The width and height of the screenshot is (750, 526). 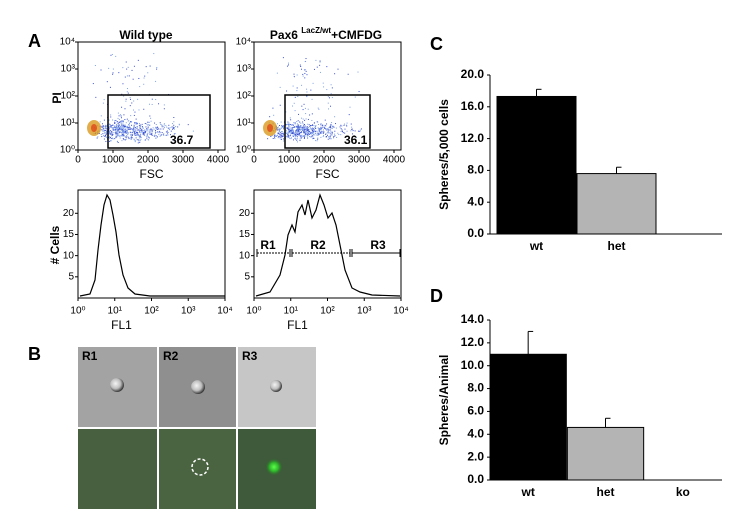 I want to click on x-tick-label: 10², so click(x=327, y=311).